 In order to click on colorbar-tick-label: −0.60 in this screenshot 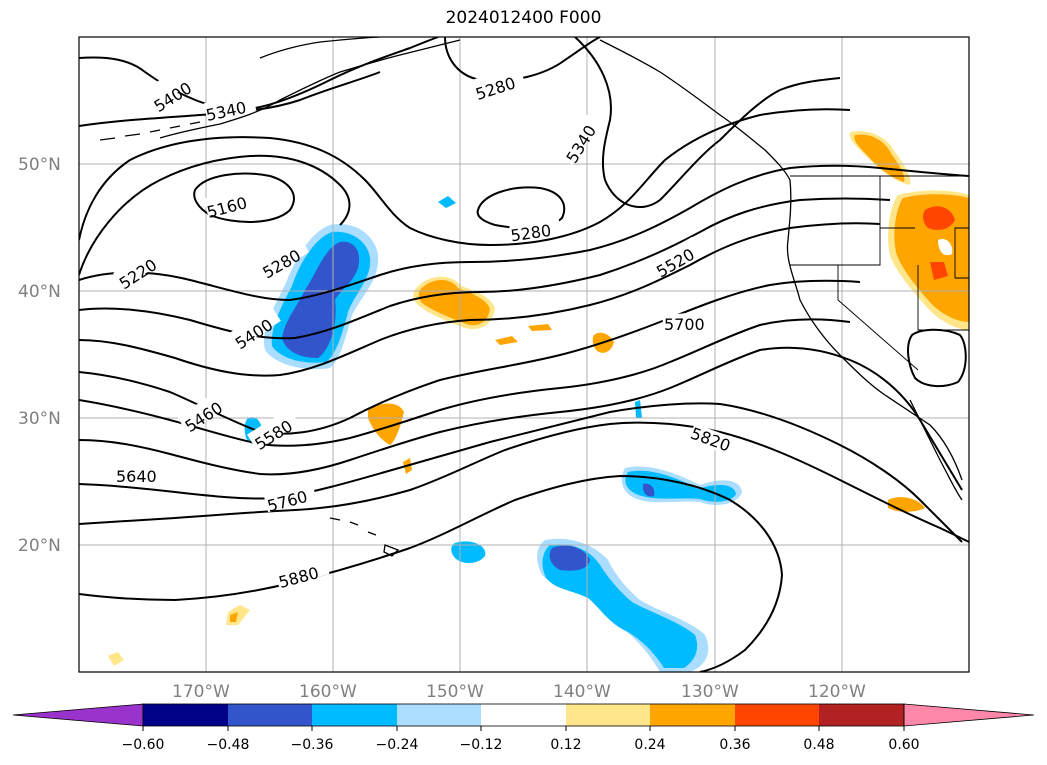, I will do `click(143, 745)`.